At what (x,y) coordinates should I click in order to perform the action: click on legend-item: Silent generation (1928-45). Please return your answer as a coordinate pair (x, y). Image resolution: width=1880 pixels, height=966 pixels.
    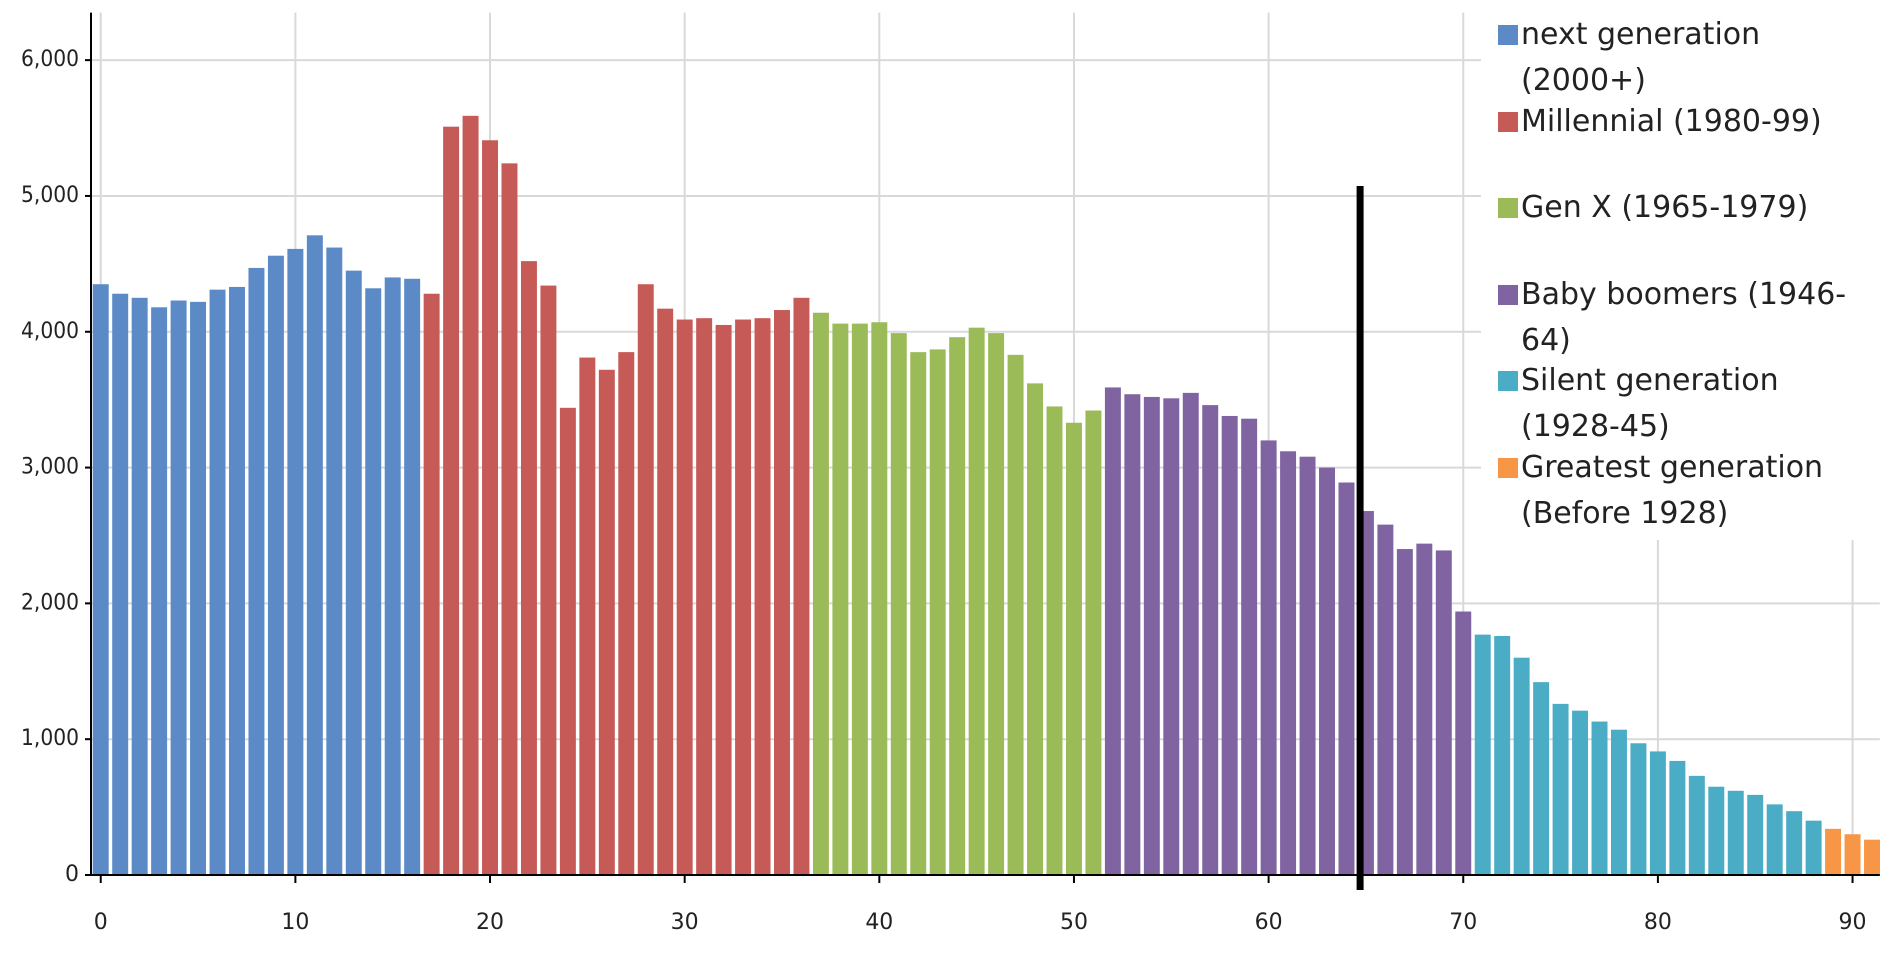
    Looking at the image, I should click on (1682, 404).